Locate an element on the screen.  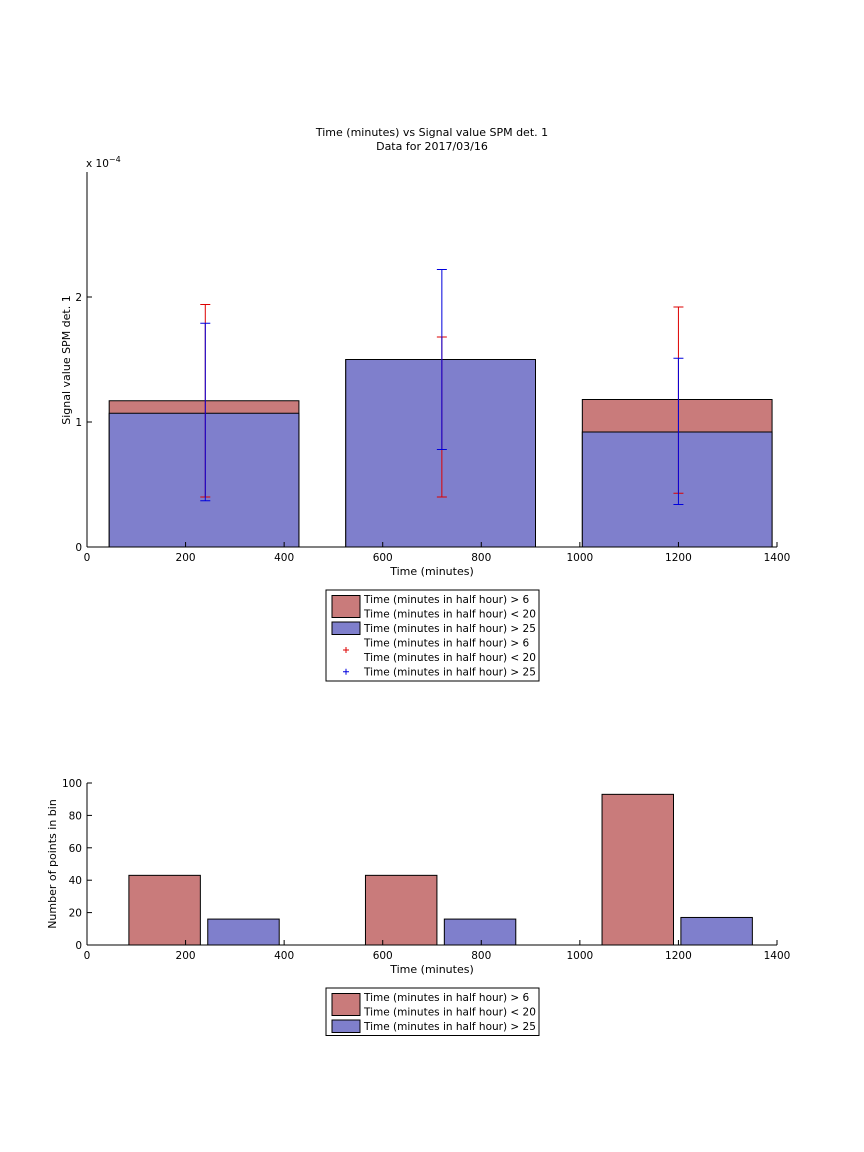
chart-2-x-tick-label: 600 is located at coordinates (383, 956).